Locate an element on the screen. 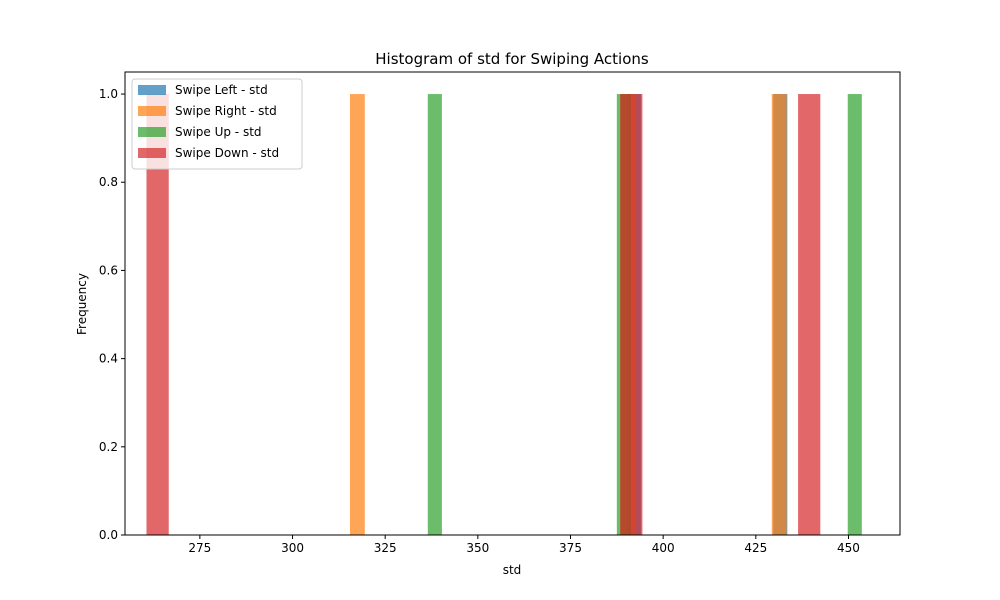 This screenshot has width=1000, height=600. x-tick-label: 300 is located at coordinates (292, 548).